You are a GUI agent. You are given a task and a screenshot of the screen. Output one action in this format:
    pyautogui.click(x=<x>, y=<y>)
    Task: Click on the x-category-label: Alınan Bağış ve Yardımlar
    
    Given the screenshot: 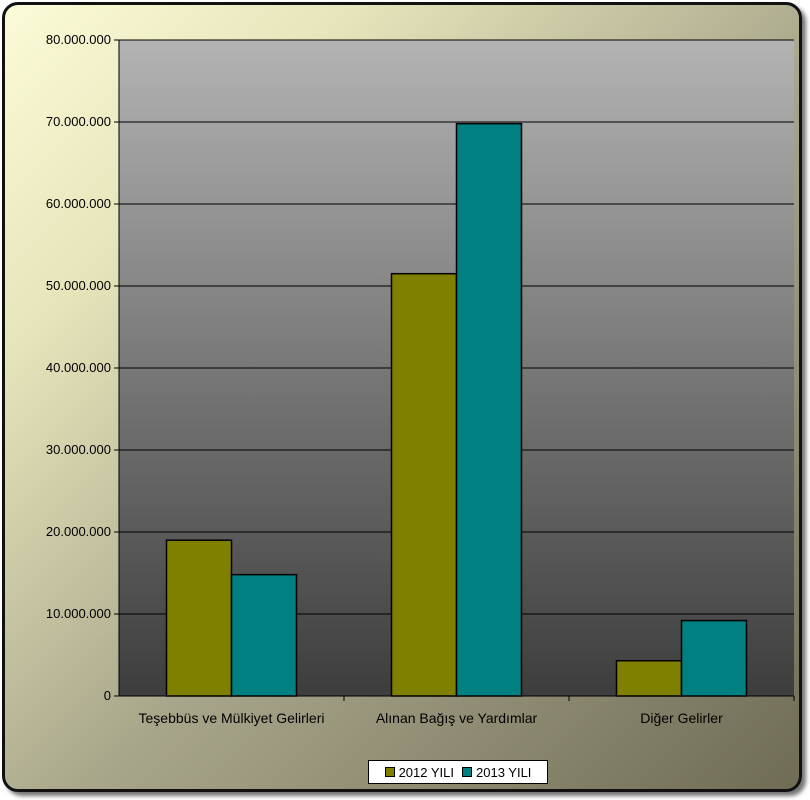 What is the action you would take?
    pyautogui.click(x=457, y=718)
    